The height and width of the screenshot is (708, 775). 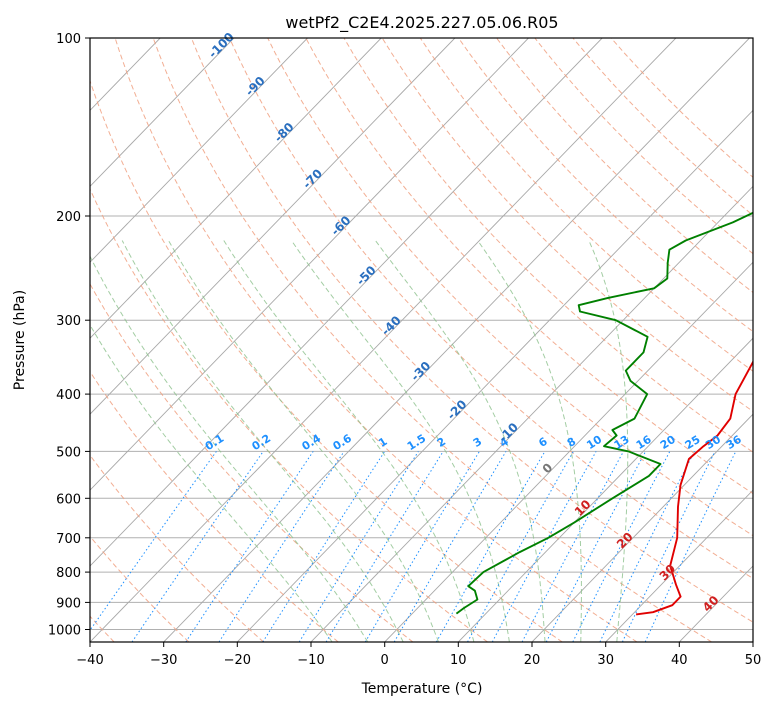 What do you see at coordinates (64, 631) in the screenshot?
I see `y-tick-label: 1000` at bounding box center [64, 631].